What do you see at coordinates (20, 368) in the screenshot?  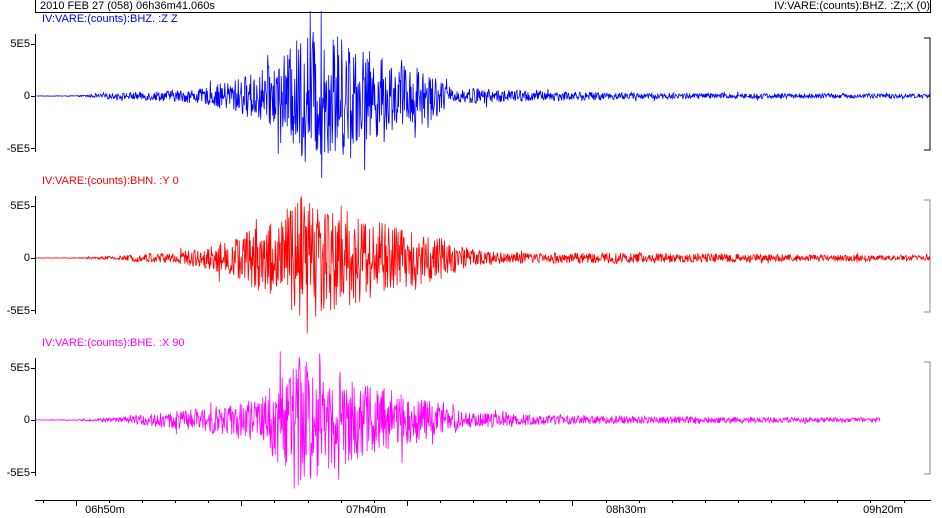 I see `ytick-bhe-pos: 5E5` at bounding box center [20, 368].